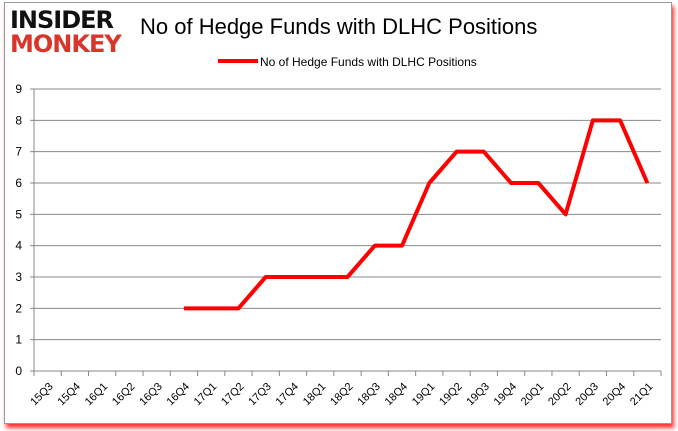  Describe the element at coordinates (179, 395) in the screenshot. I see `x-tick-label: 16Q4` at that location.